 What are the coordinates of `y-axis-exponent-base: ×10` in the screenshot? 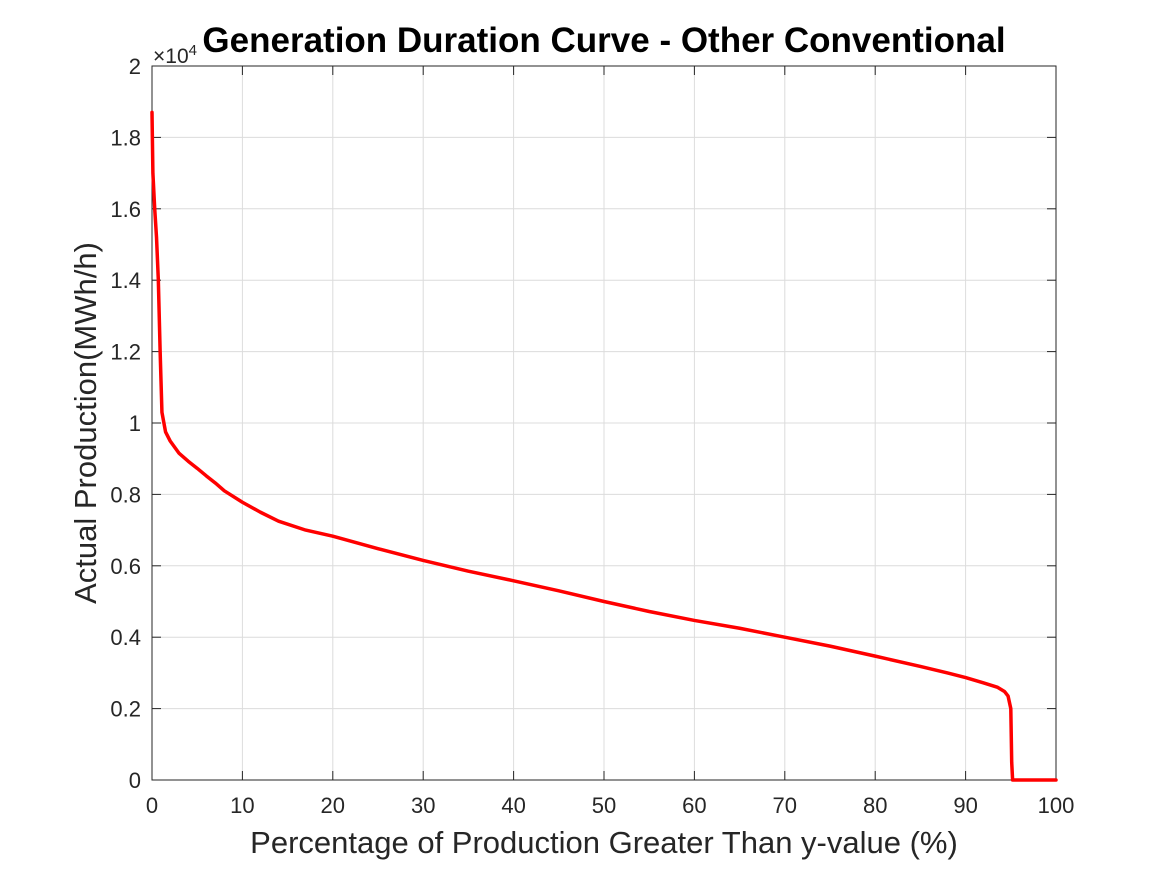 It's located at (171, 56).